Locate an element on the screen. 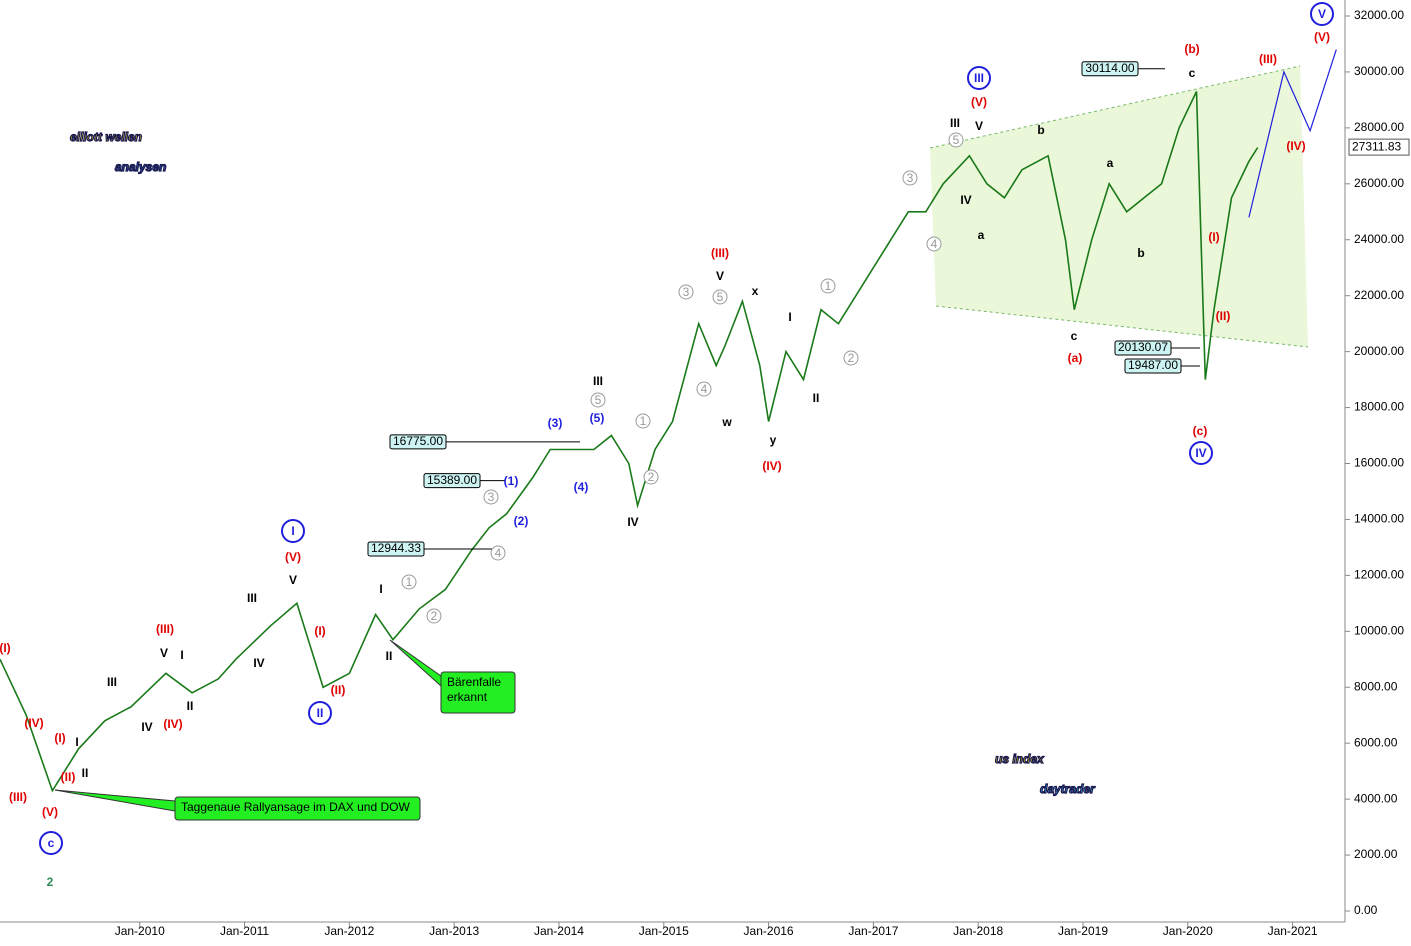 This screenshot has width=1411, height=946. x-tick-label: Jan-2013 is located at coordinates (454, 931).